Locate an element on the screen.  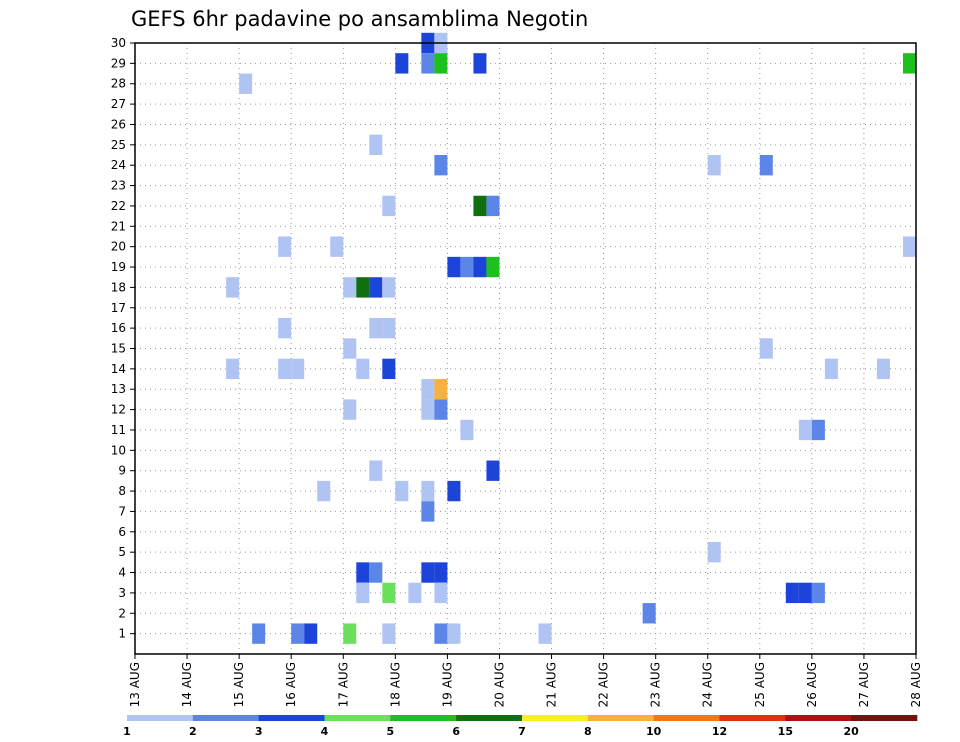
legend-label: 7 is located at coordinates (522, 731).